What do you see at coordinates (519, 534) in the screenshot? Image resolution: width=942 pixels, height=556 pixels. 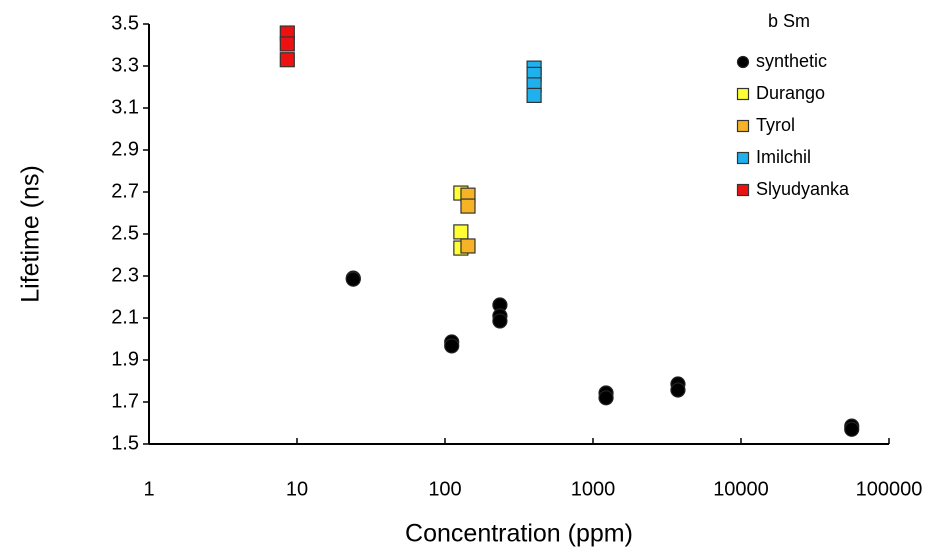 I see `x-axis-title: Concentration (ppm)` at bounding box center [519, 534].